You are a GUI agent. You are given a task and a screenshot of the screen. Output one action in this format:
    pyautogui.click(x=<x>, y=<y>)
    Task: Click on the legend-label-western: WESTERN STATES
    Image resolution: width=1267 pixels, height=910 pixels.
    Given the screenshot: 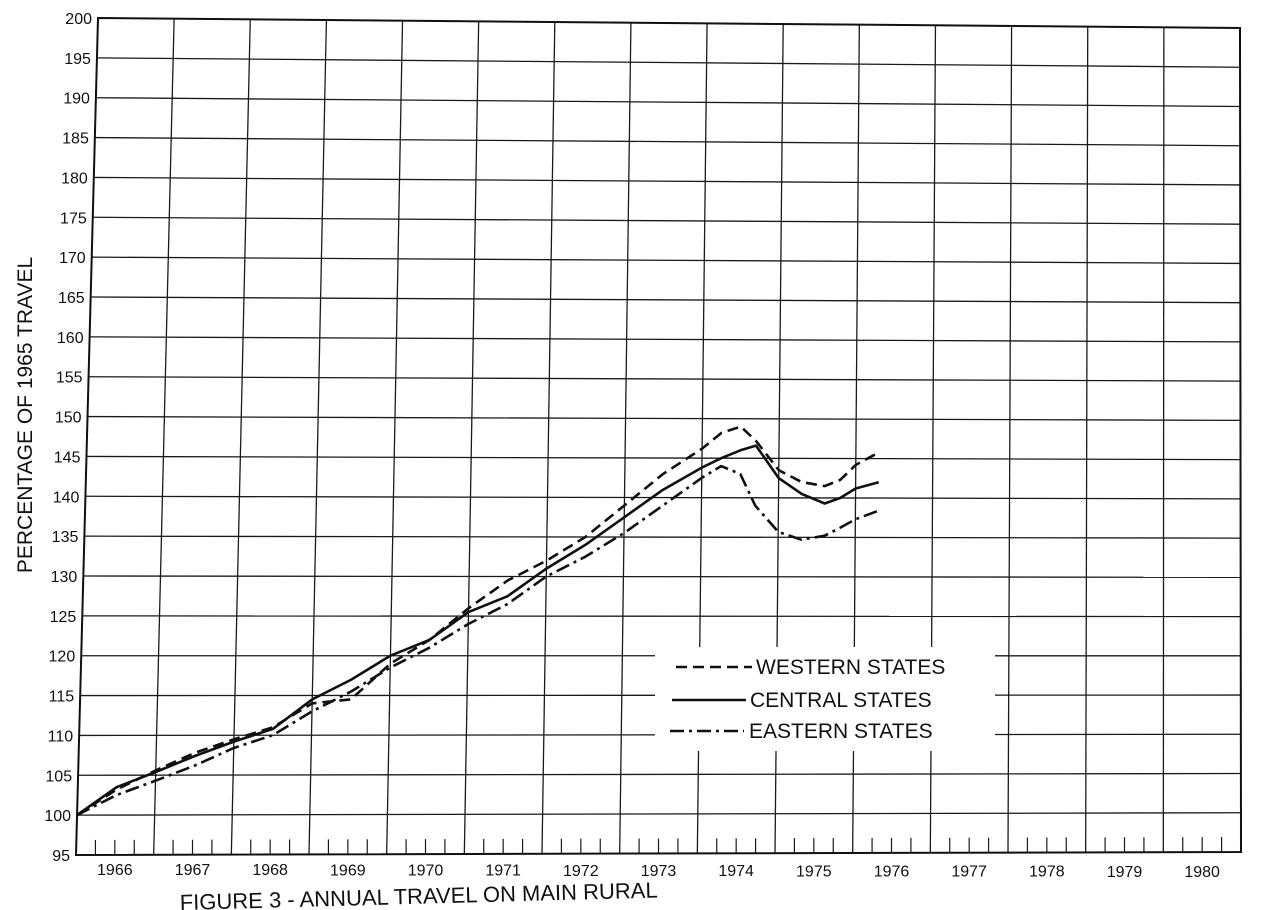 What is the action you would take?
    pyautogui.click(x=850, y=667)
    